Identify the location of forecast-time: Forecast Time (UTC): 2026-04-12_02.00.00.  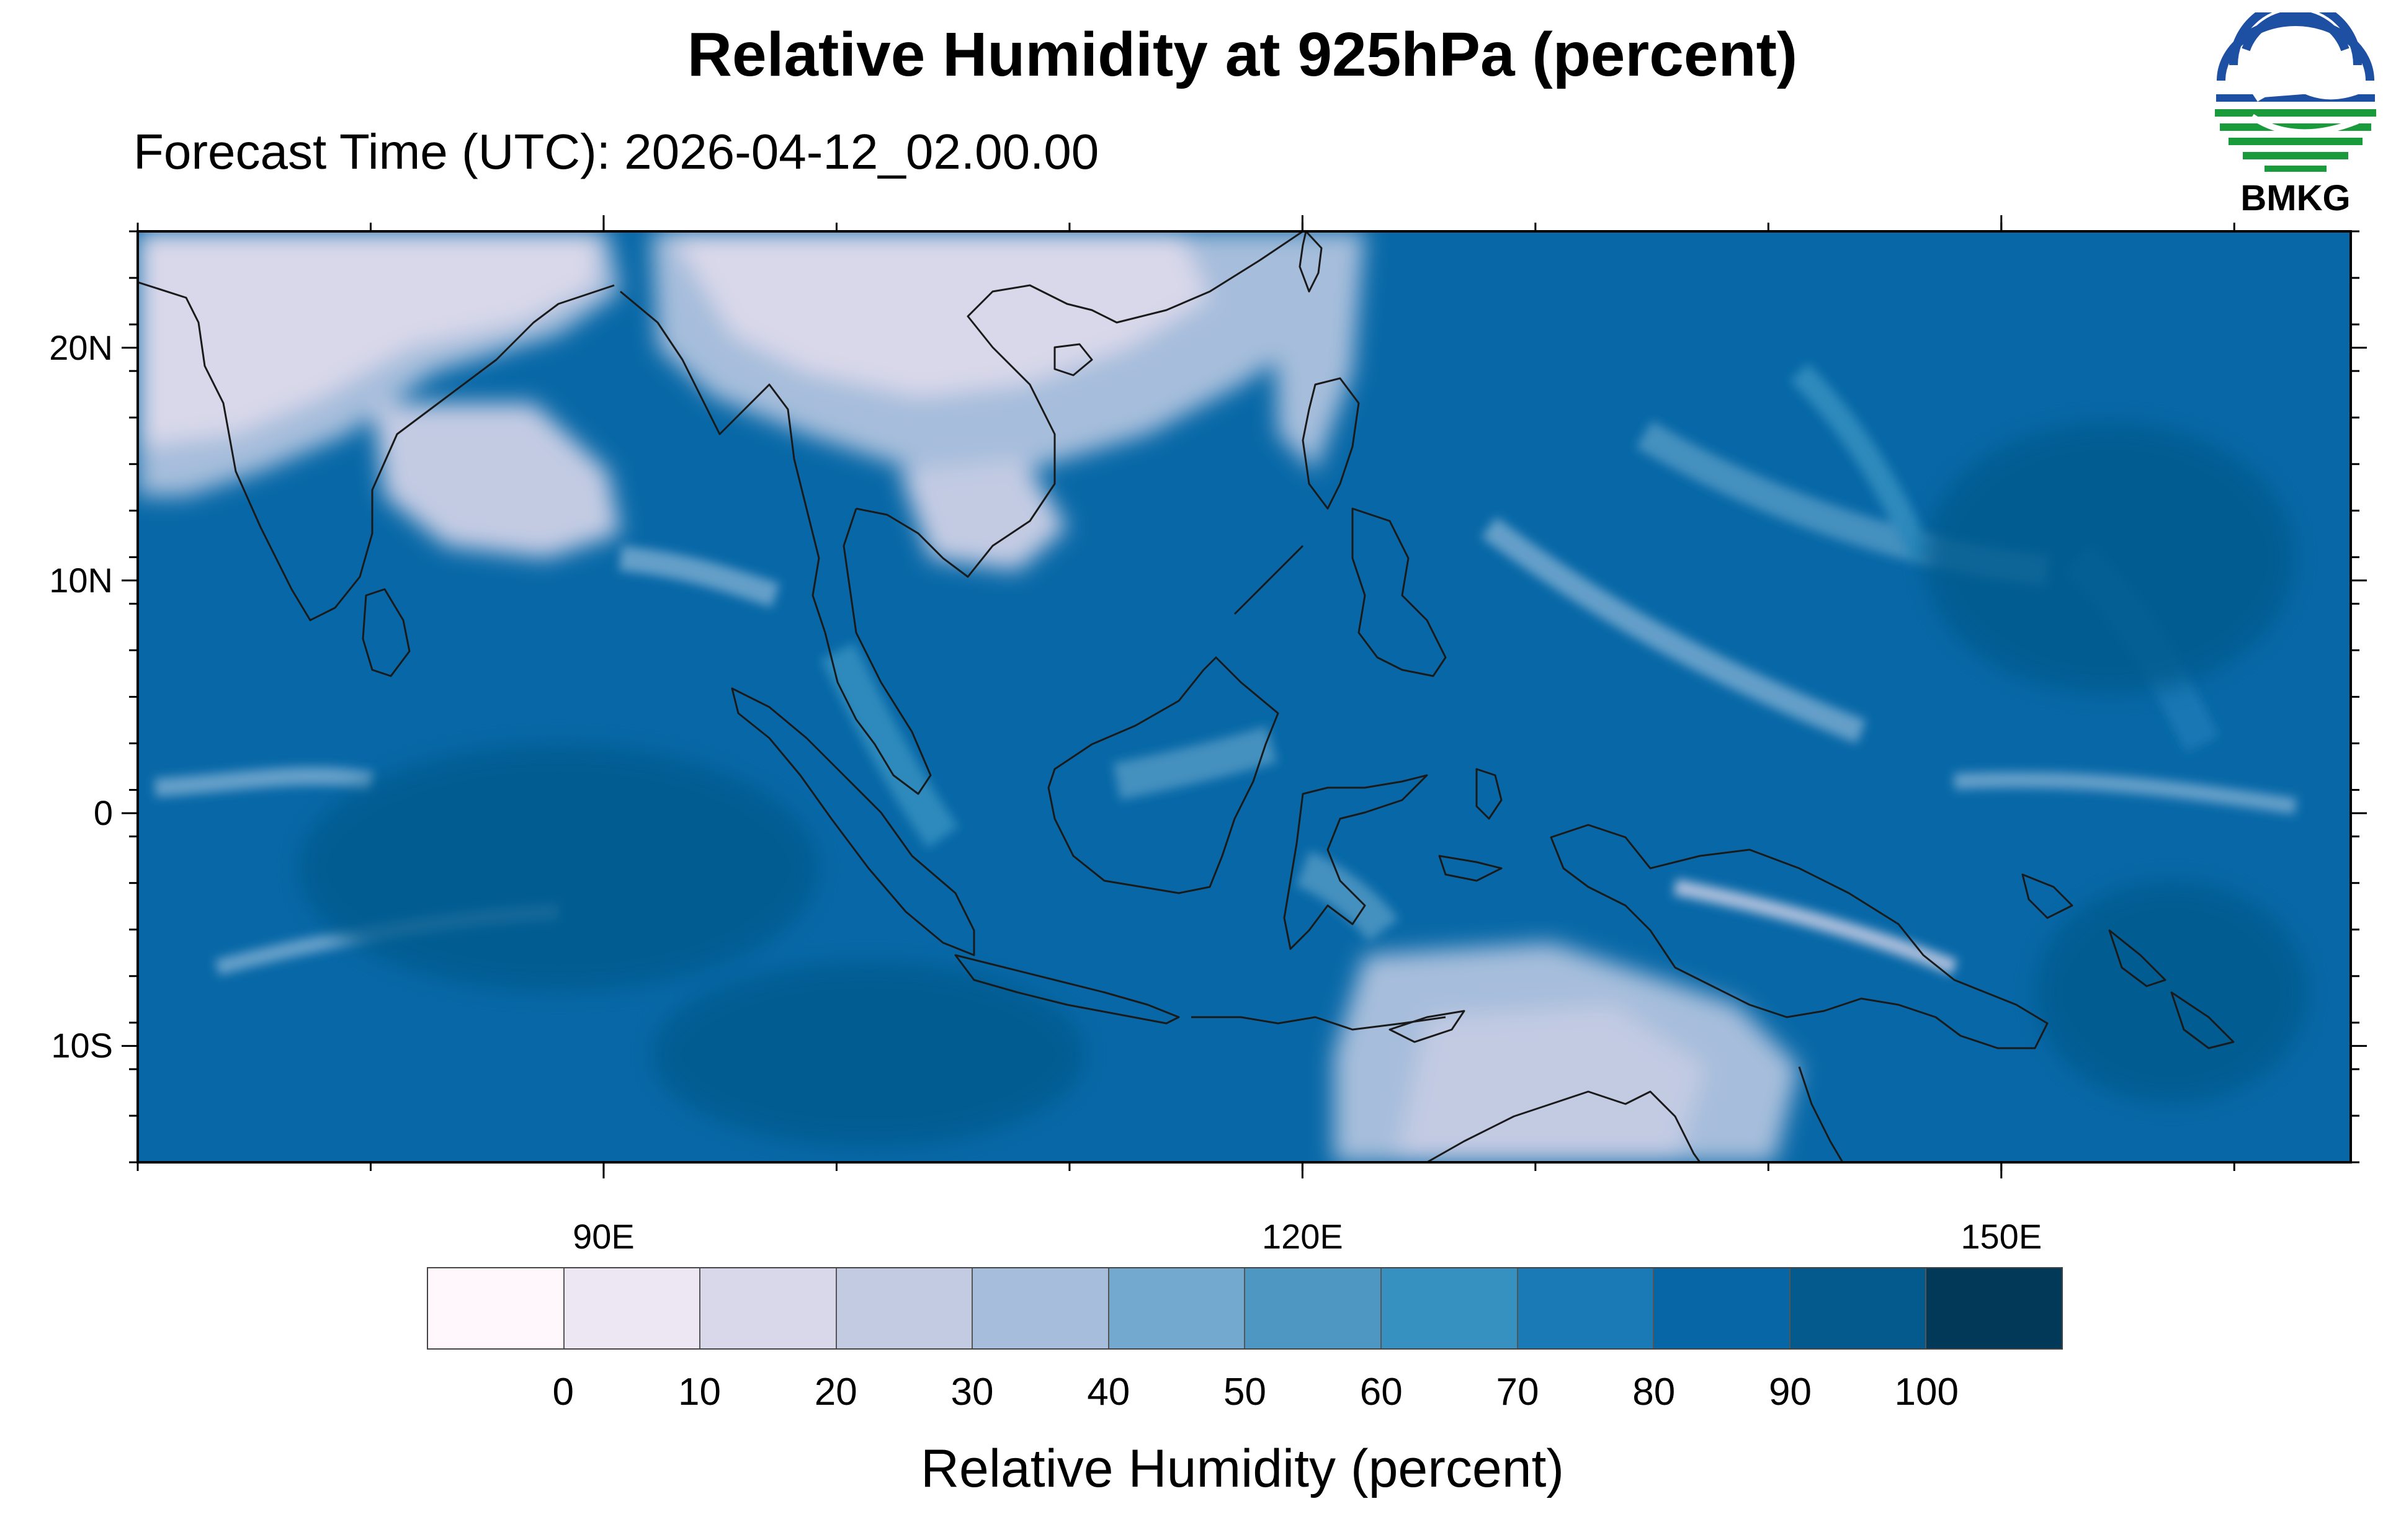
(616, 151).